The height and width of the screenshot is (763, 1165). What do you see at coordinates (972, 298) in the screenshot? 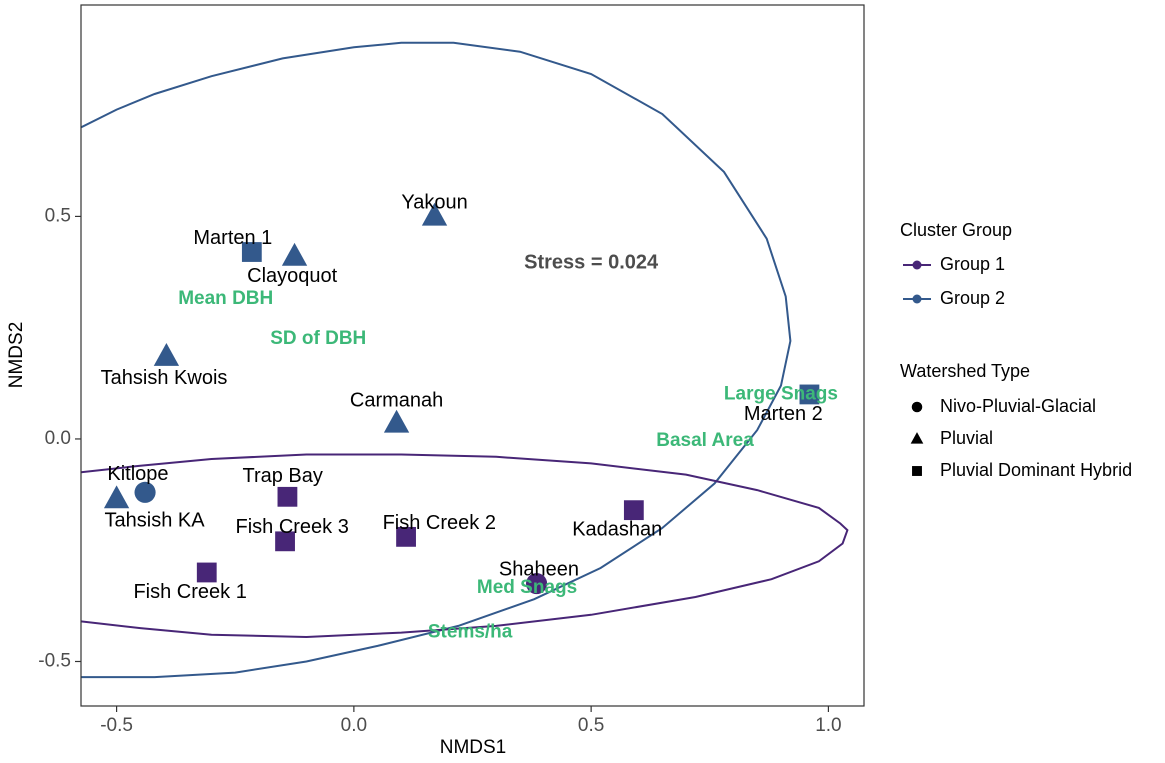
I see `cluster-legend-label: Group 2` at bounding box center [972, 298].